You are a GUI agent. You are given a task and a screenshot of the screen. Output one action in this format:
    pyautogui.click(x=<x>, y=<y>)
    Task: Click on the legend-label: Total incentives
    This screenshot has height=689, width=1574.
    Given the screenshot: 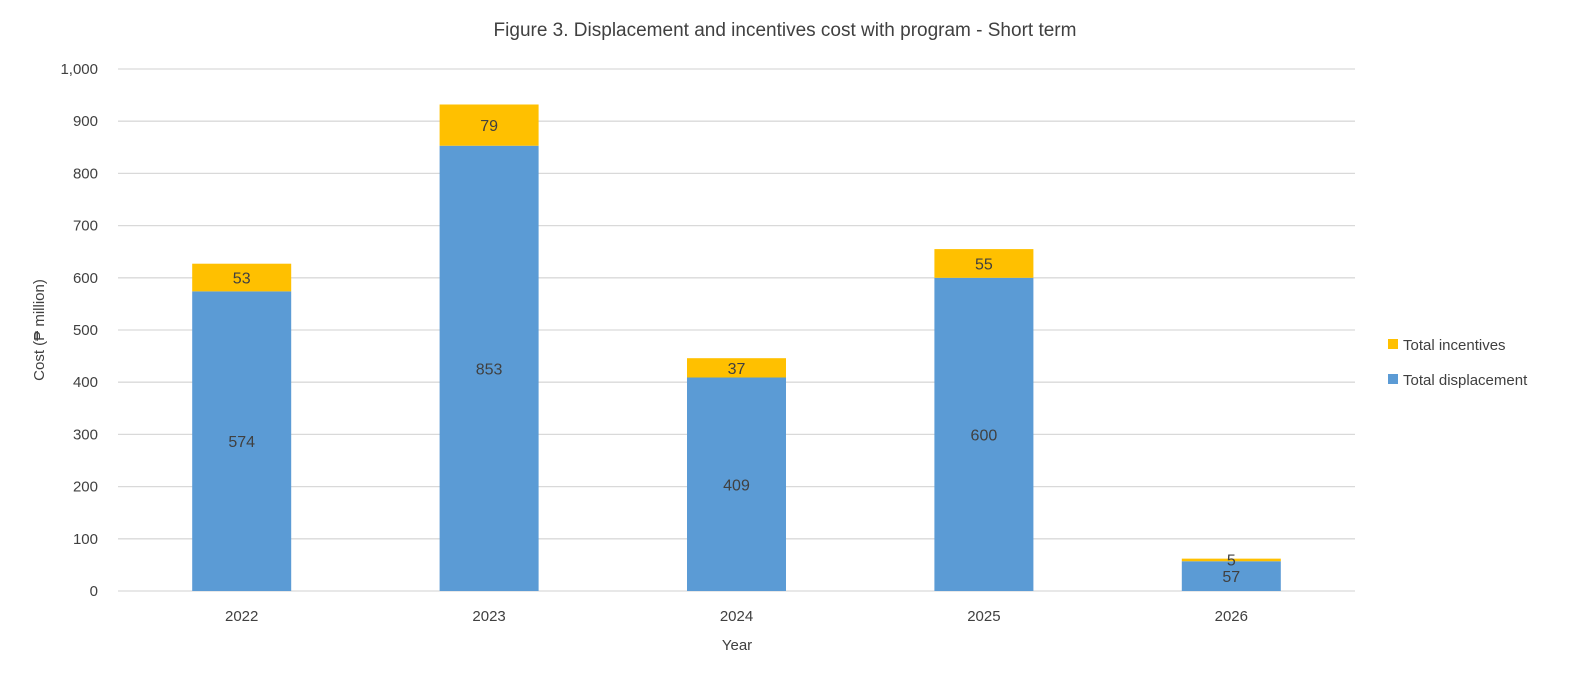 What is the action you would take?
    pyautogui.click(x=1454, y=345)
    